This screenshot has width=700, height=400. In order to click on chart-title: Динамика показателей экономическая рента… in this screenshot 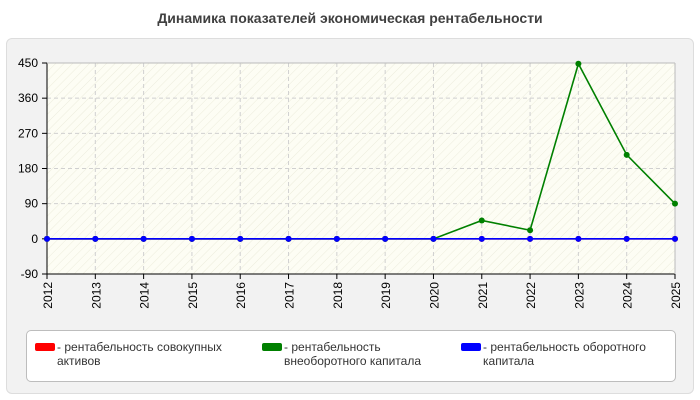, I will do `click(350, 18)`.